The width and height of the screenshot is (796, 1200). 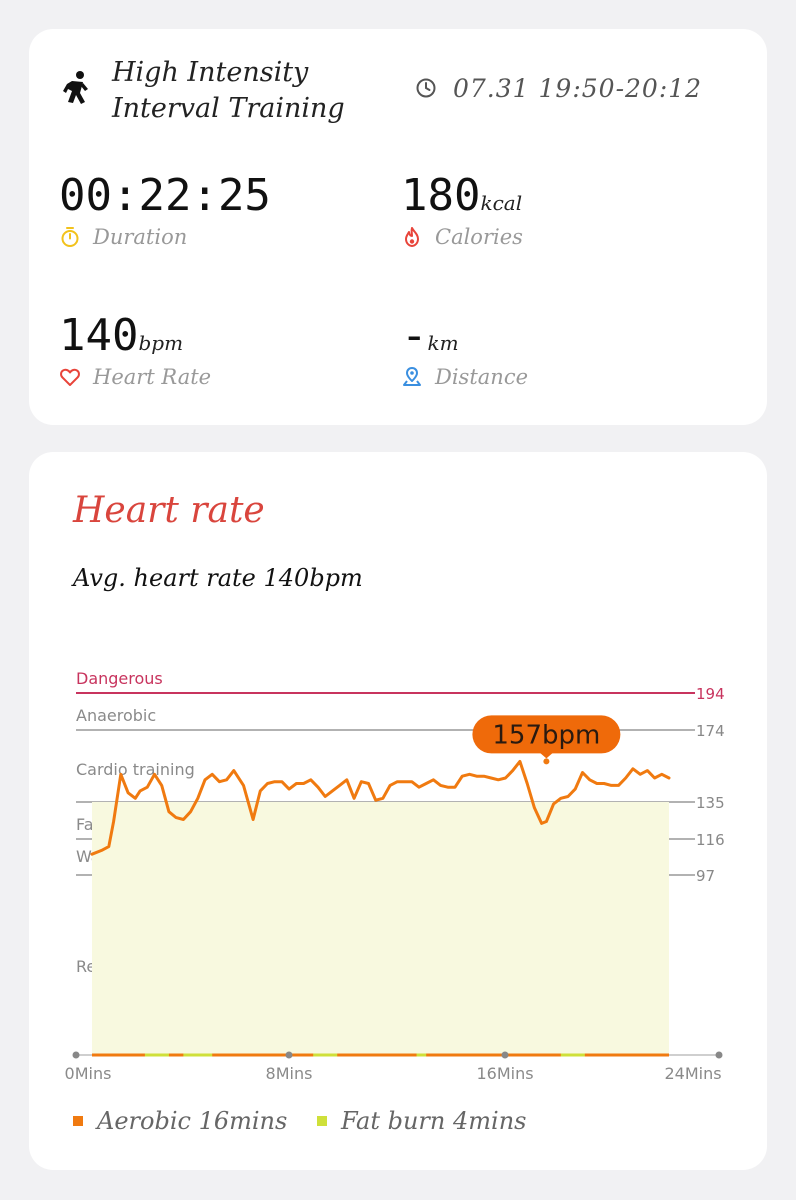 What do you see at coordinates (710, 803) in the screenshot?
I see `zone-threshold-cardio-training: 135` at bounding box center [710, 803].